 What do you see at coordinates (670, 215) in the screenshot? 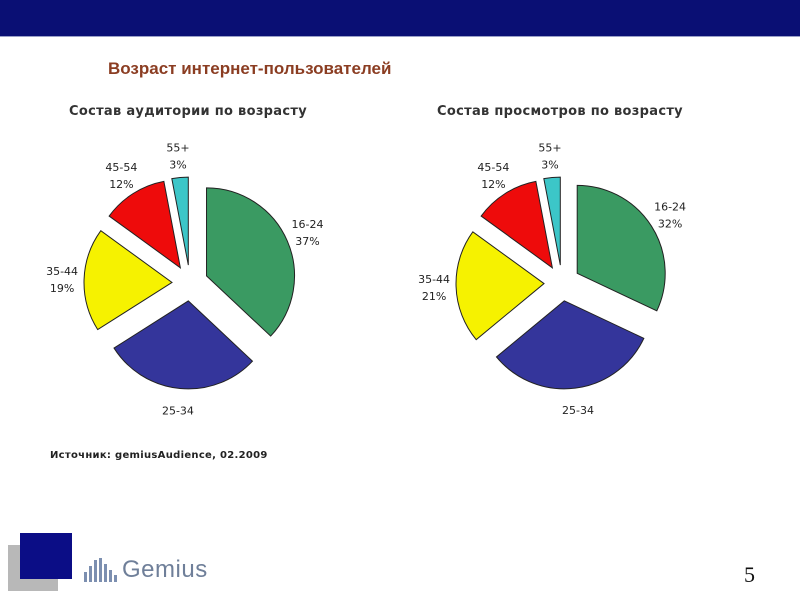
I see `slice-label-16-24: 16-24 32%` at bounding box center [670, 215].